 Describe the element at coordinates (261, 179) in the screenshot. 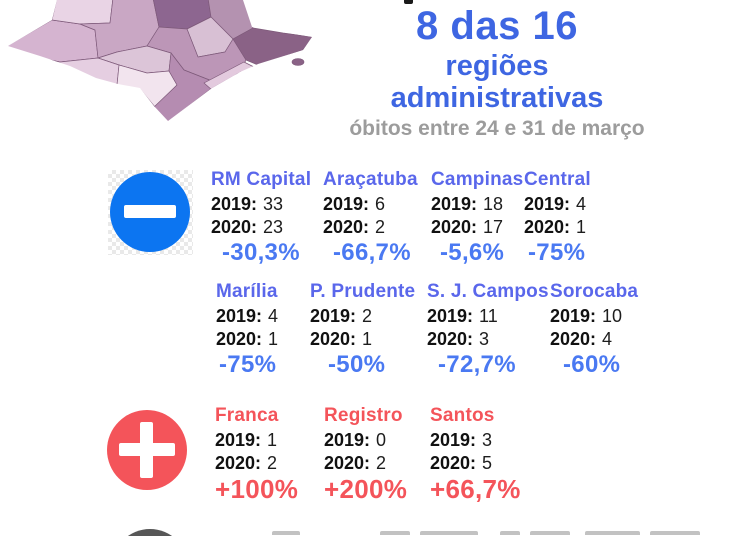

I see `region-name: RM Capital` at that location.